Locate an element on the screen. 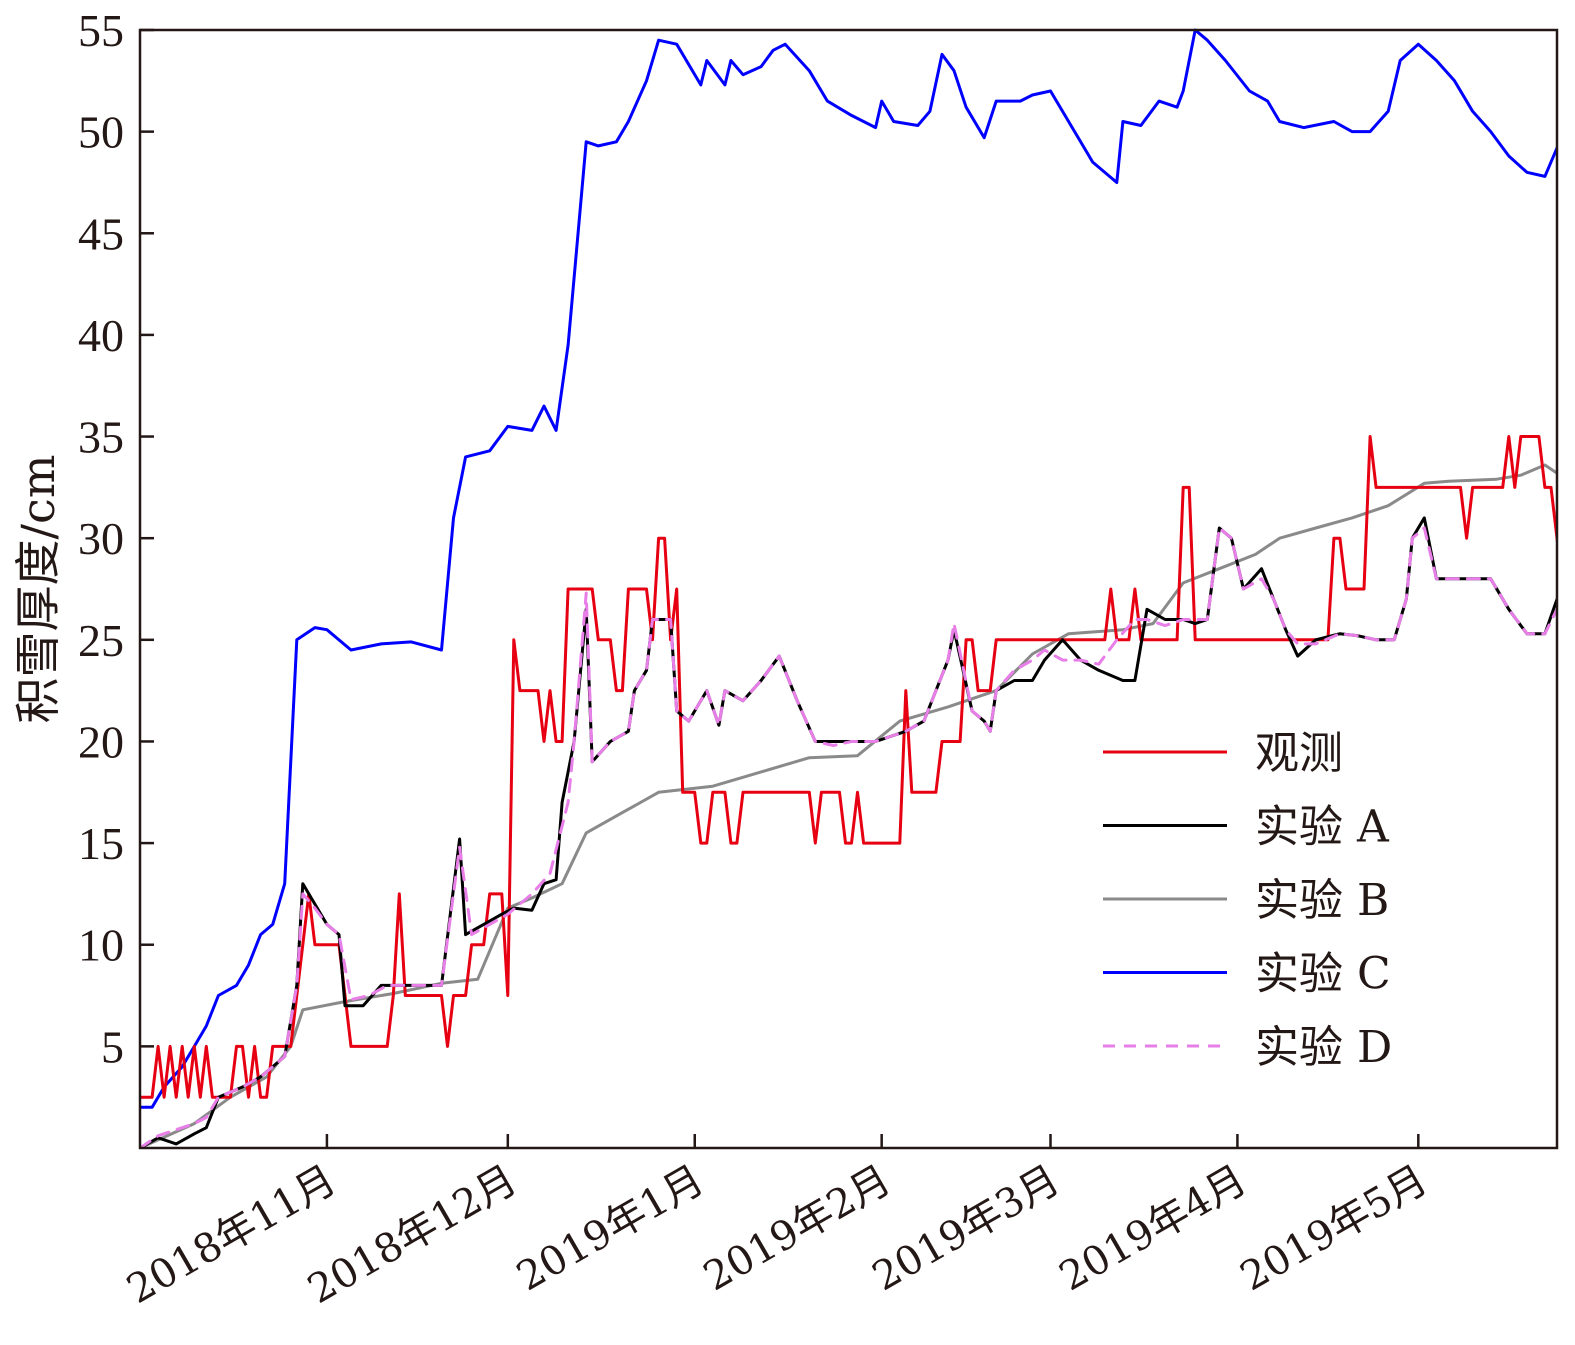  y-tick-label: 50 is located at coordinates (101, 132).